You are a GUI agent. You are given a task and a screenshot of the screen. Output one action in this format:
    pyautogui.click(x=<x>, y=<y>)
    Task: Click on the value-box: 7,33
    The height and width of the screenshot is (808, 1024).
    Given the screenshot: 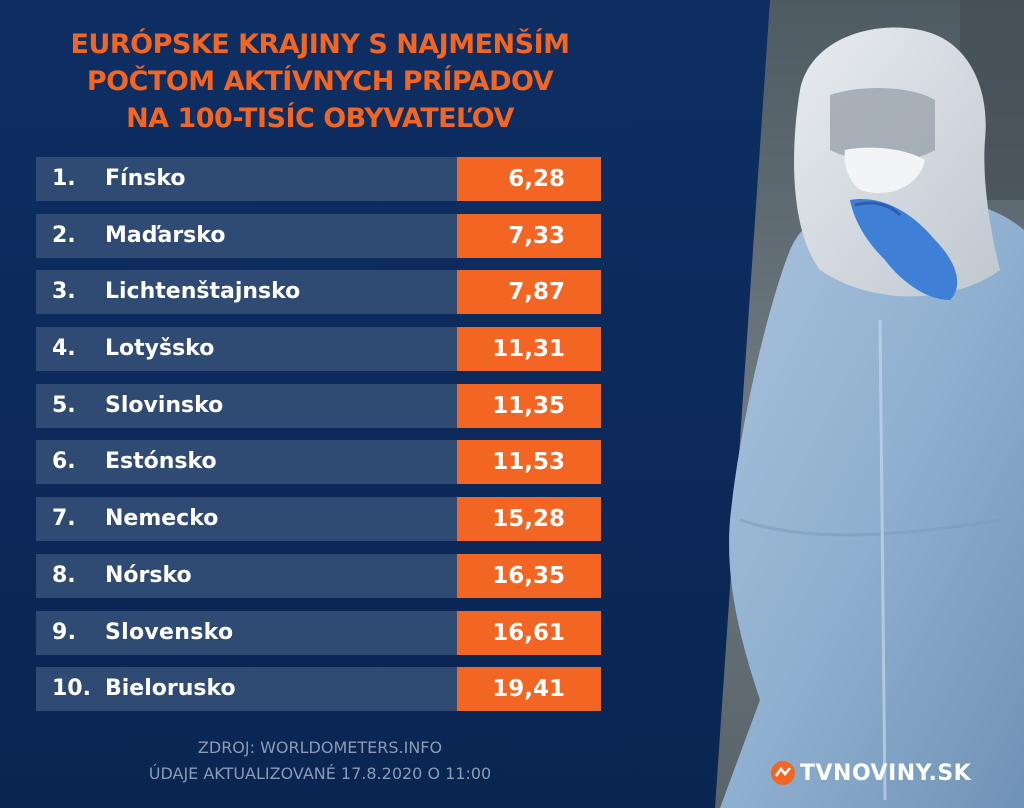 What is the action you would take?
    pyautogui.click(x=529, y=235)
    